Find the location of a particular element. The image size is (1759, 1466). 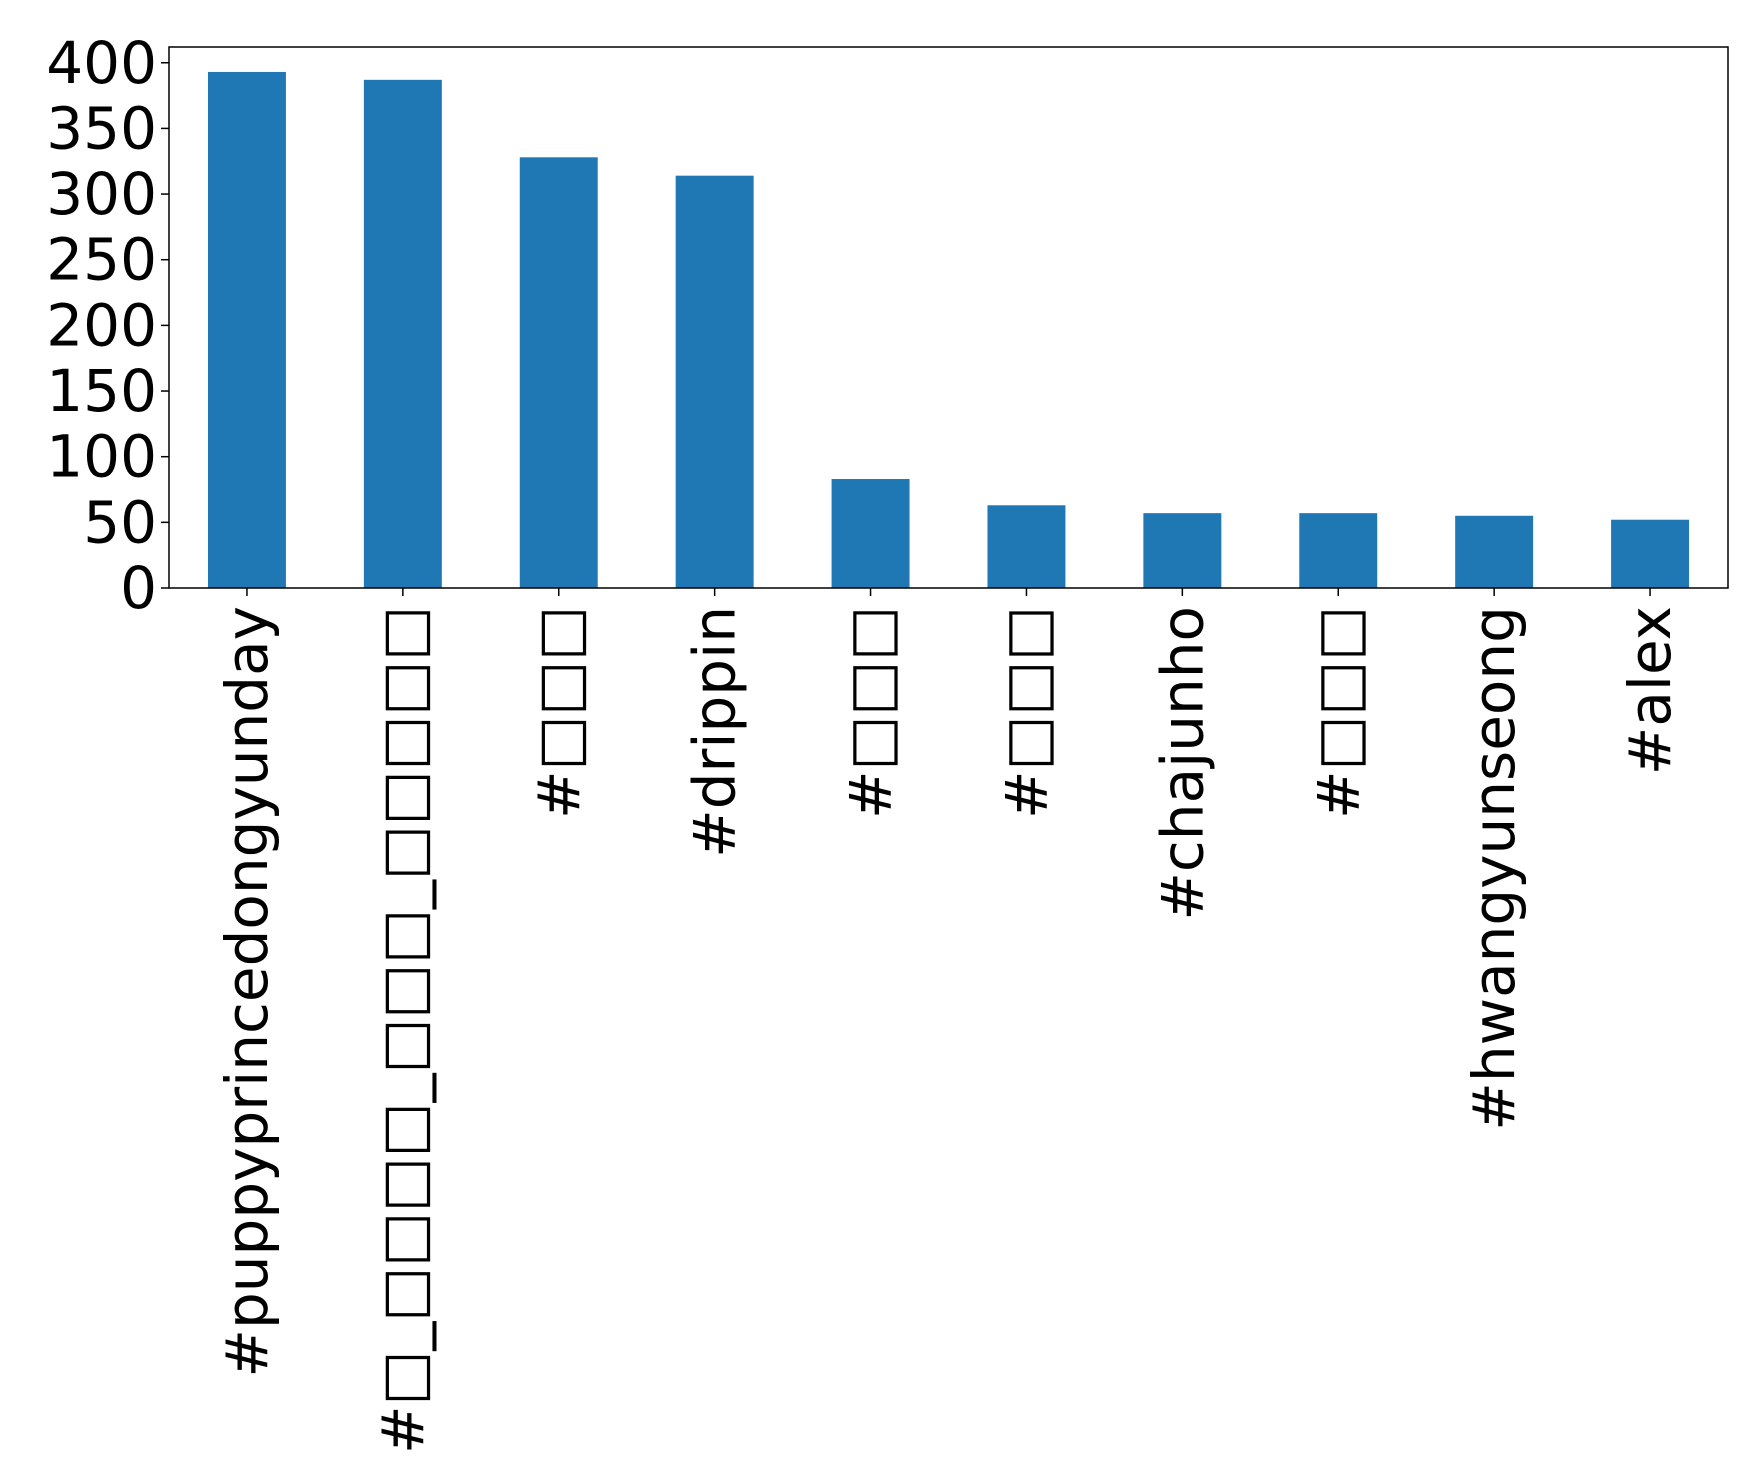

y-tick-label: 0 is located at coordinates (138, 588).